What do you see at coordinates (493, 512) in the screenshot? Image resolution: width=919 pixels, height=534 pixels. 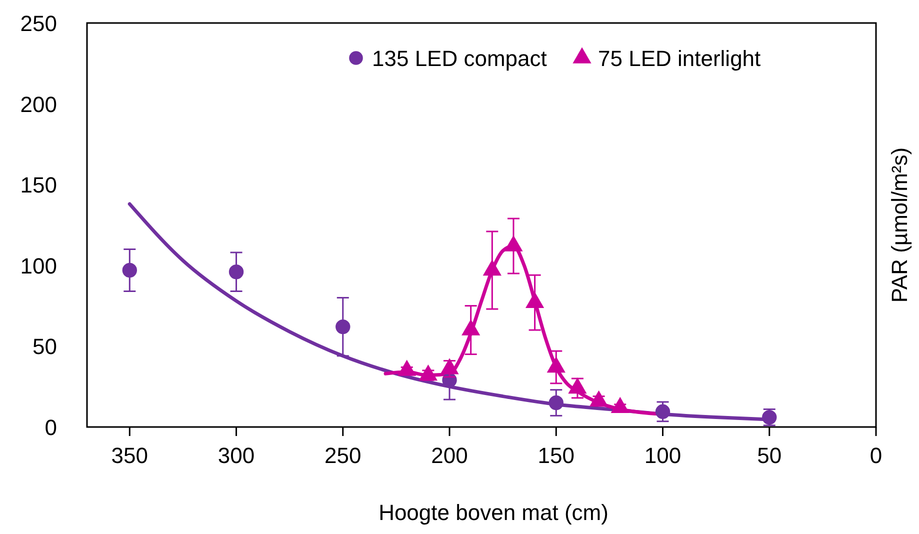 I see `x-axis-title: Hoogte boven mat (cm)` at bounding box center [493, 512].